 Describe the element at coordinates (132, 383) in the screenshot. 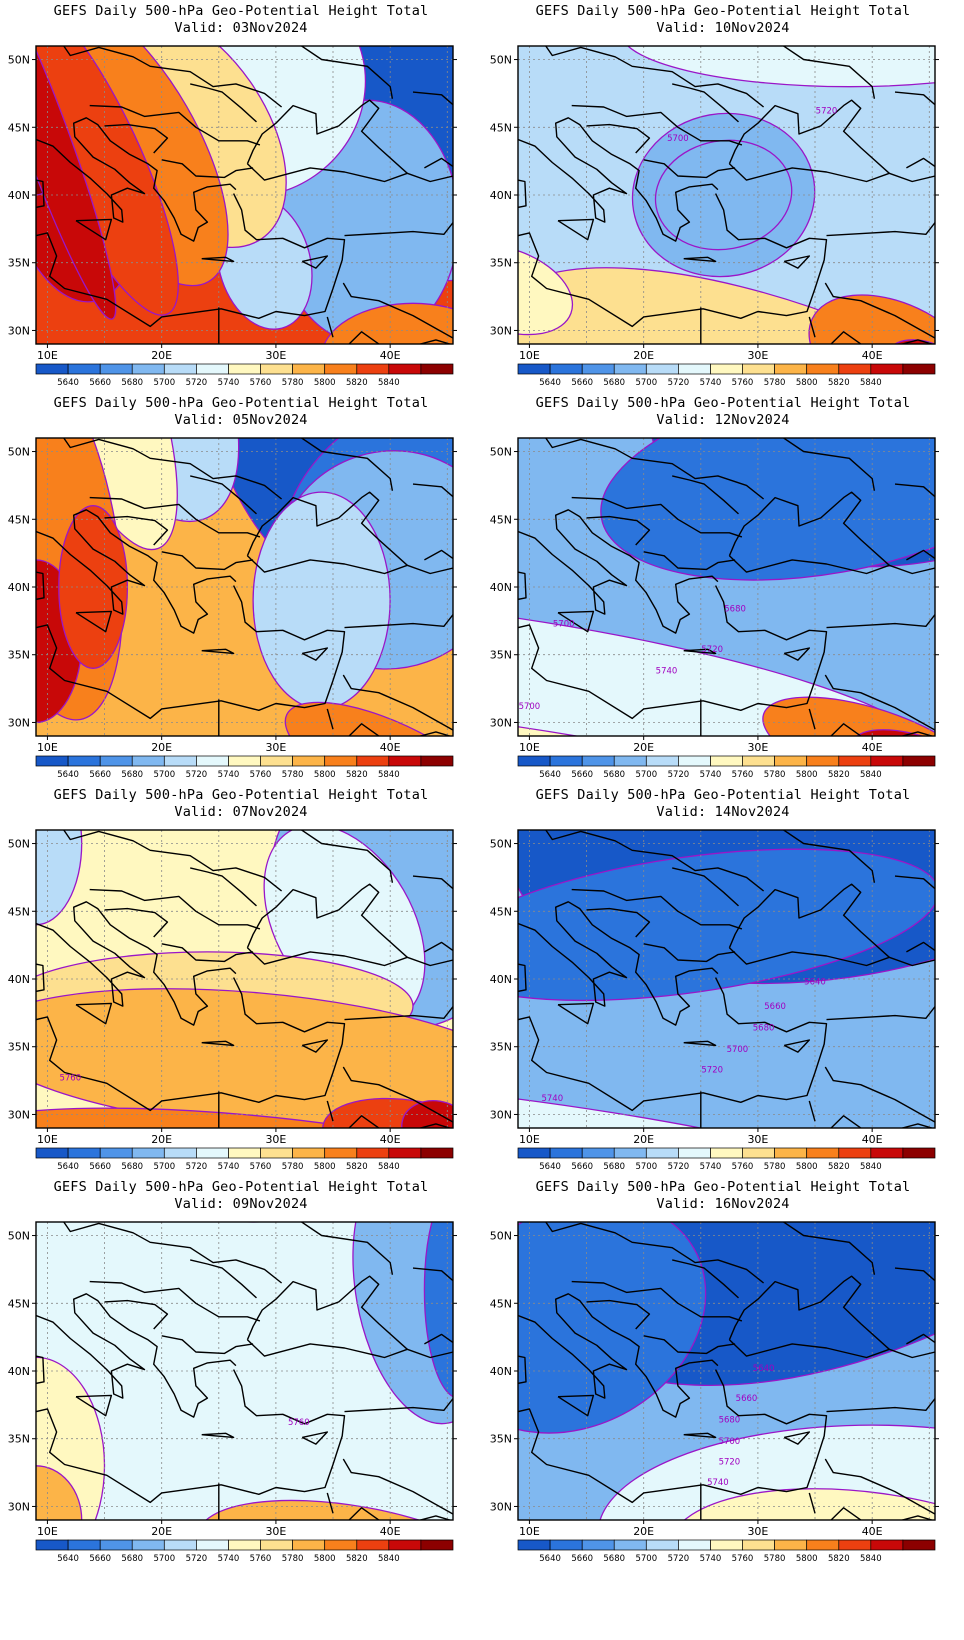

I see `colorbar-label: 5680` at that location.